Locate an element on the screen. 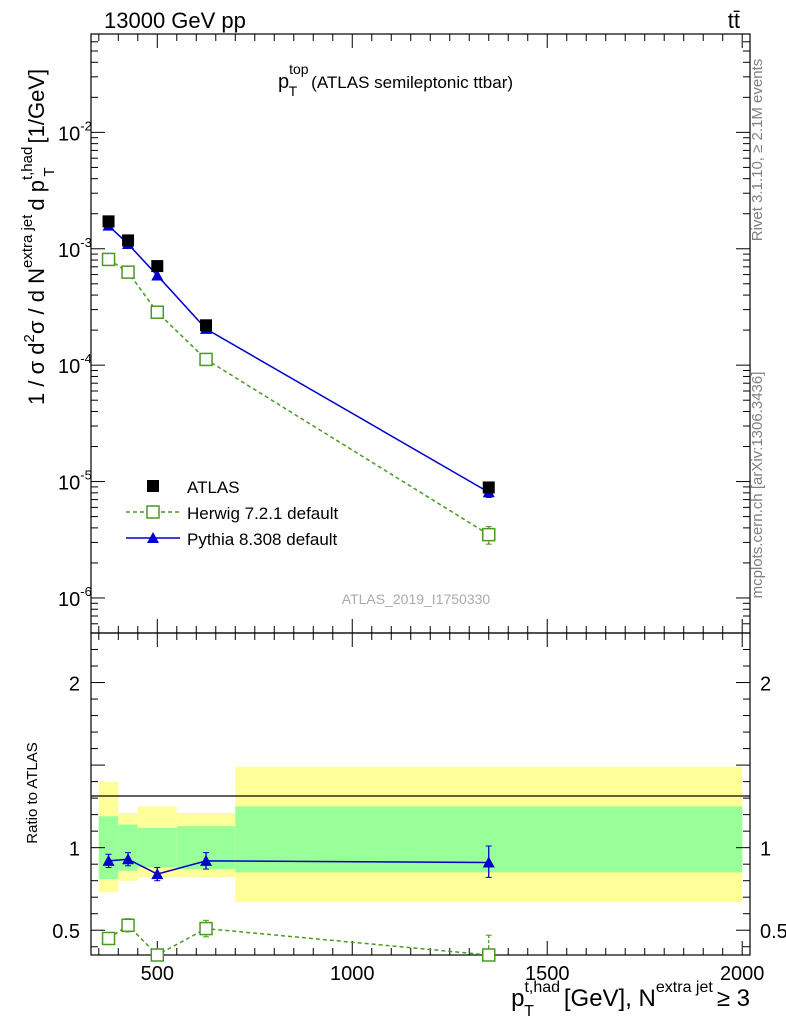 This screenshot has height=1024, width=786. pythia-line is located at coordinates (299, 359).